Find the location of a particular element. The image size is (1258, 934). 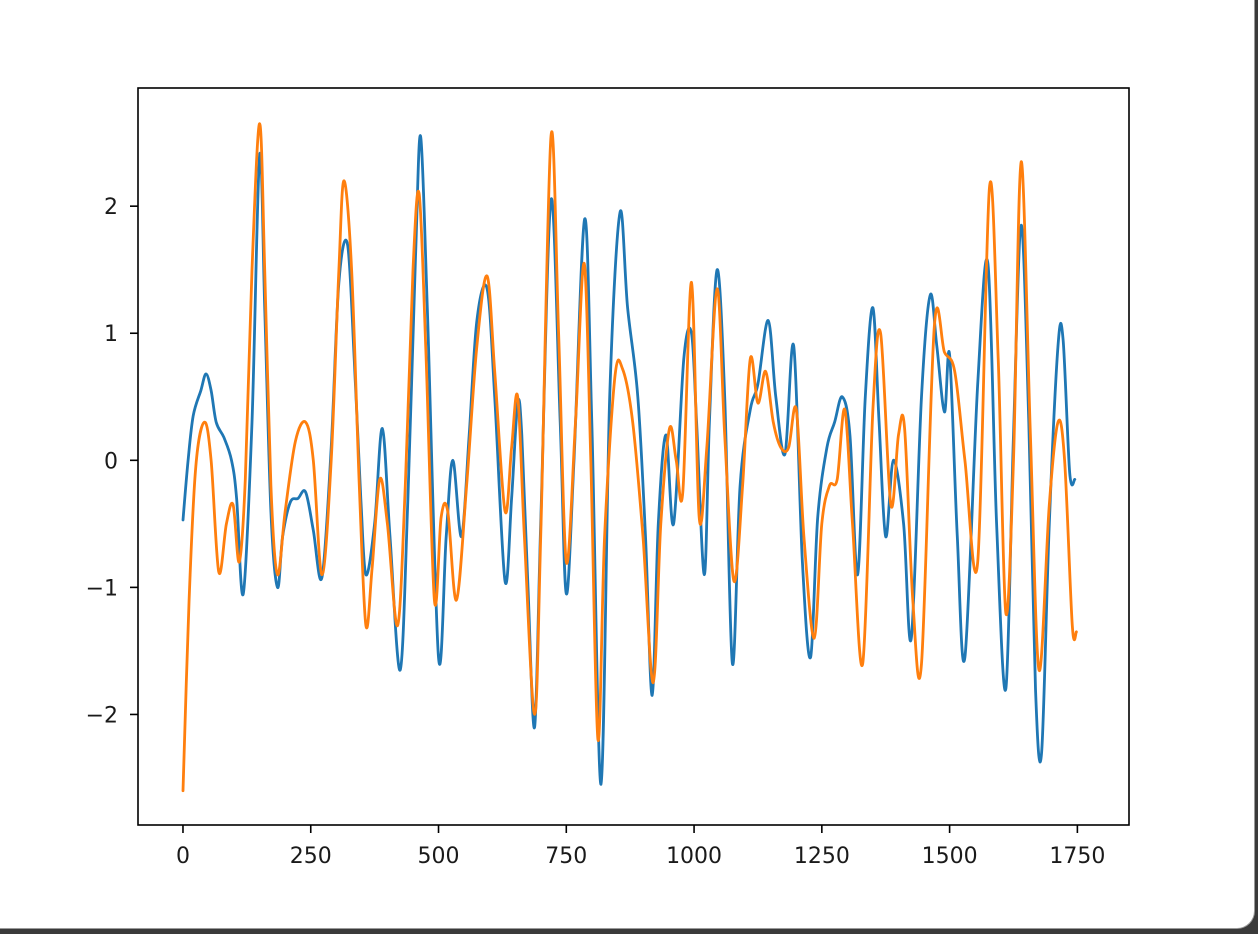

x-tick-label: 1000 is located at coordinates (694, 856).